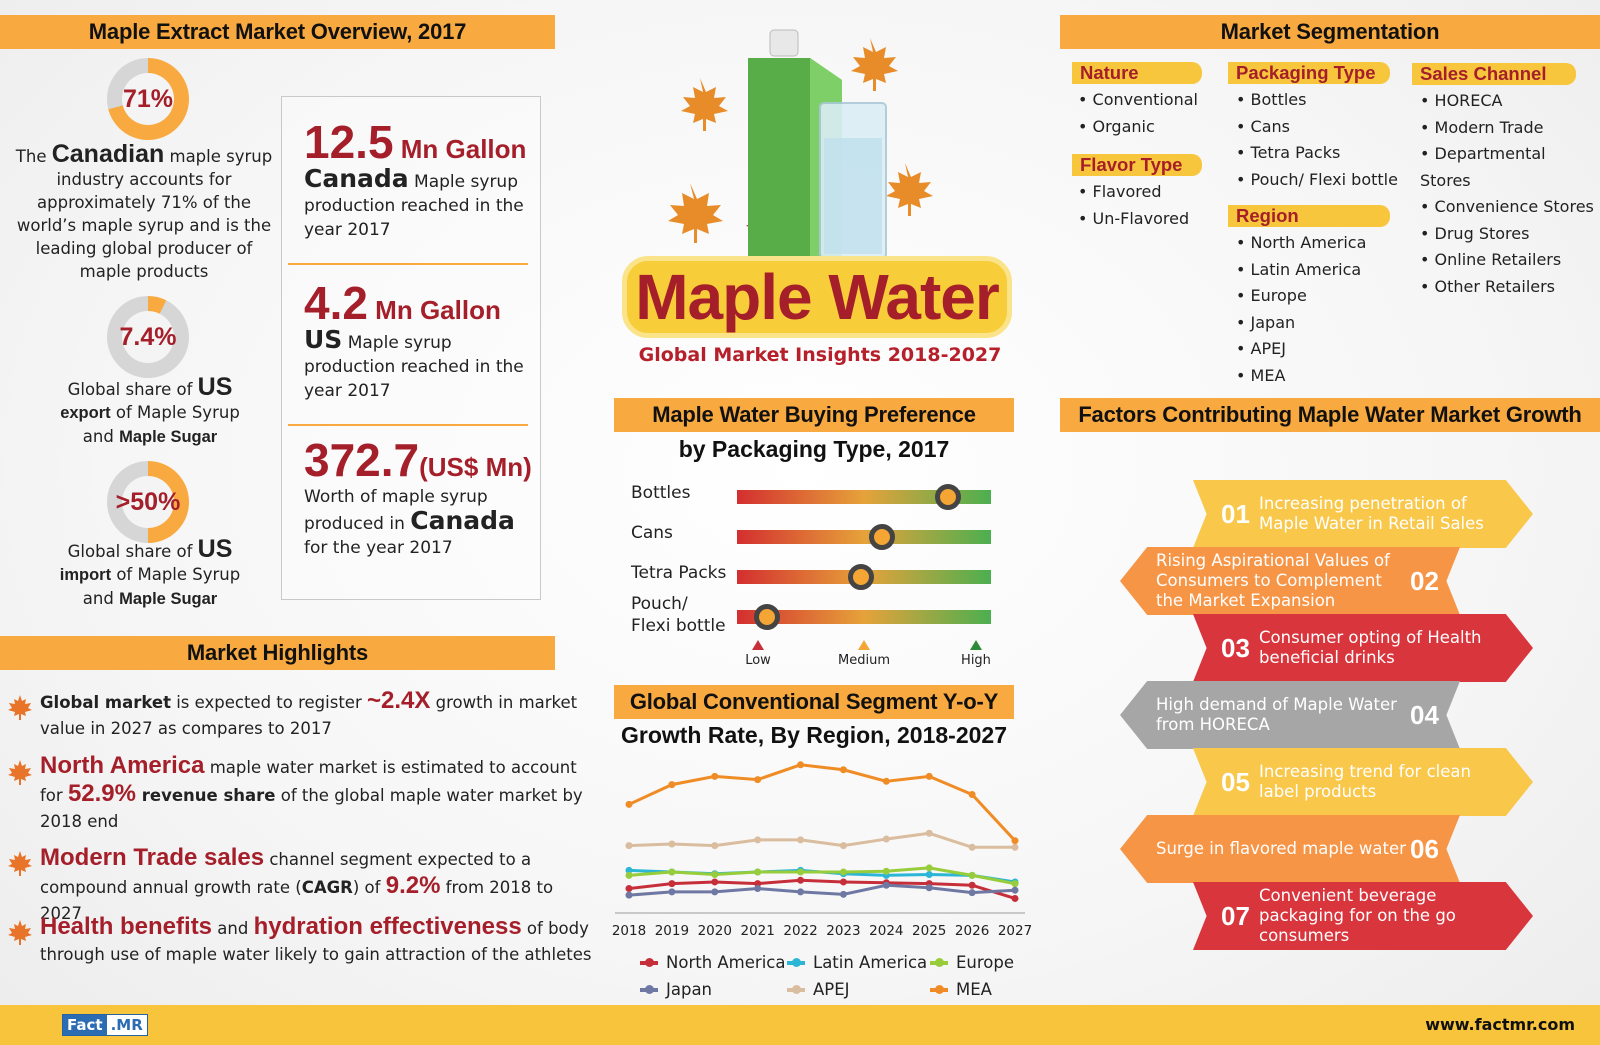 The image size is (1600, 1045). I want to click on seg-item: Convenience Stores, so click(1510, 207).